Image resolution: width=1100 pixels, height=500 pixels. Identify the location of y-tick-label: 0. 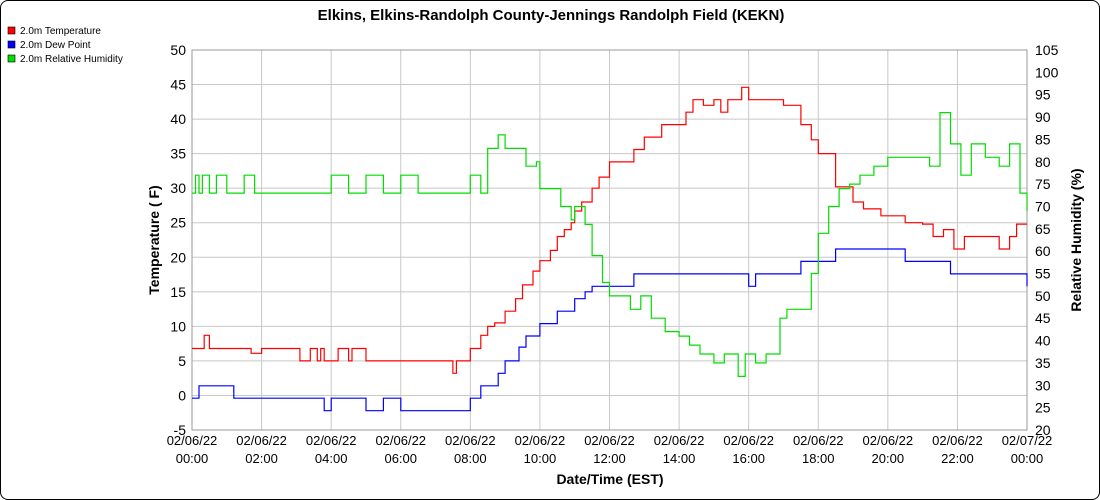
(182, 395).